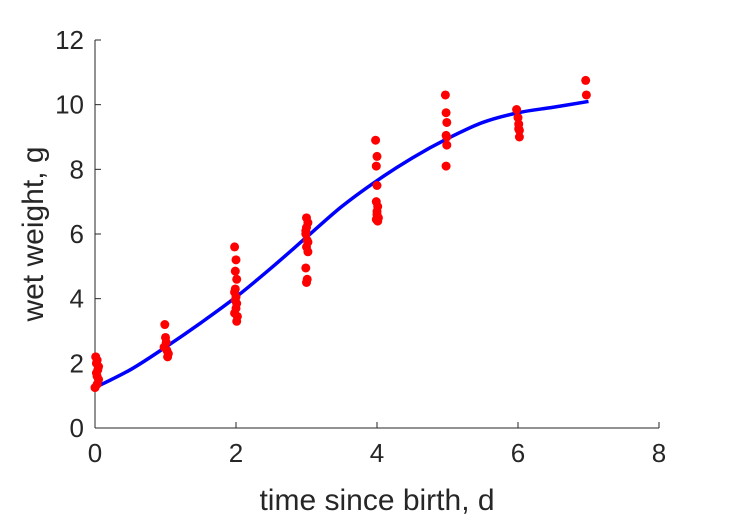 The height and width of the screenshot is (521, 729). Describe the element at coordinates (376, 500) in the screenshot. I see `x-axis-label: time since birth, d` at that location.